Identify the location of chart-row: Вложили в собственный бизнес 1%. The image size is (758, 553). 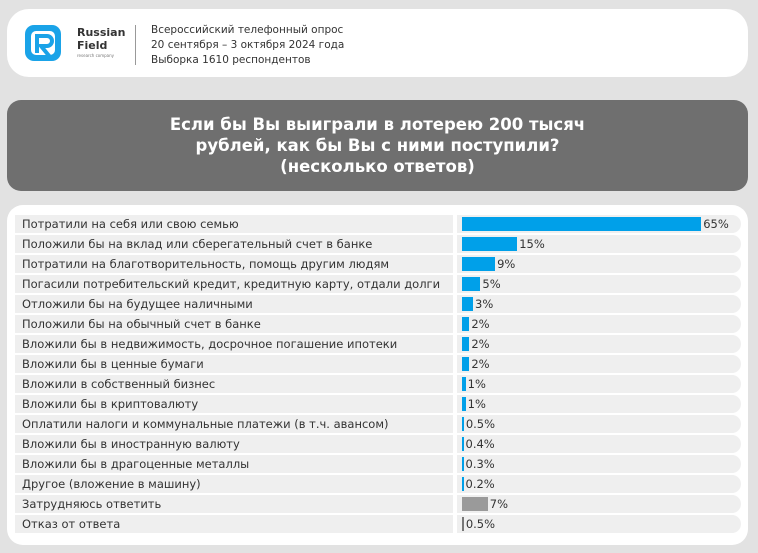
(378, 384).